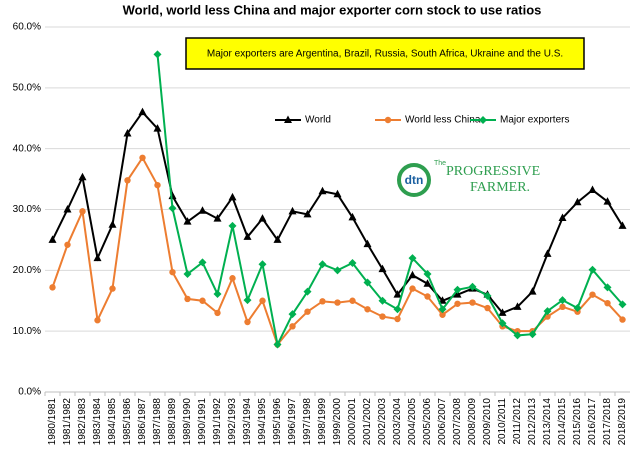 The width and height of the screenshot is (640, 465). What do you see at coordinates (607, 422) in the screenshot?
I see `x-tick-label: 2017/2018` at bounding box center [607, 422].